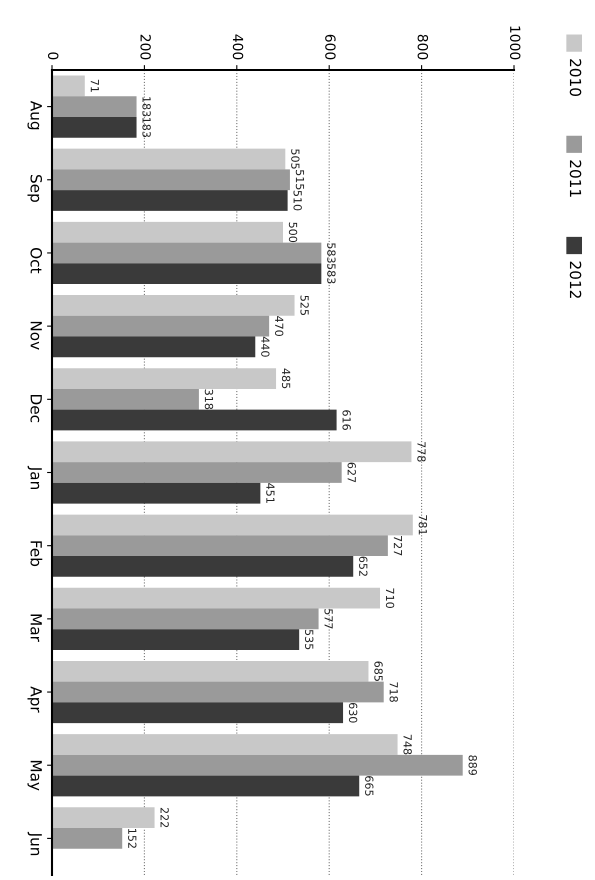  I want to click on x-tick-label: 1000, so click(515, 43).